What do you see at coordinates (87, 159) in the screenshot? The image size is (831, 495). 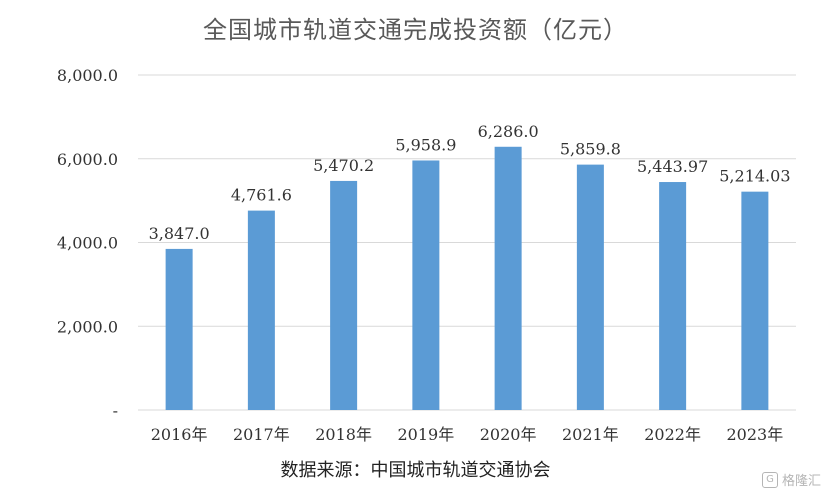 I see `y-tick-label: 6,000.0` at bounding box center [87, 159].